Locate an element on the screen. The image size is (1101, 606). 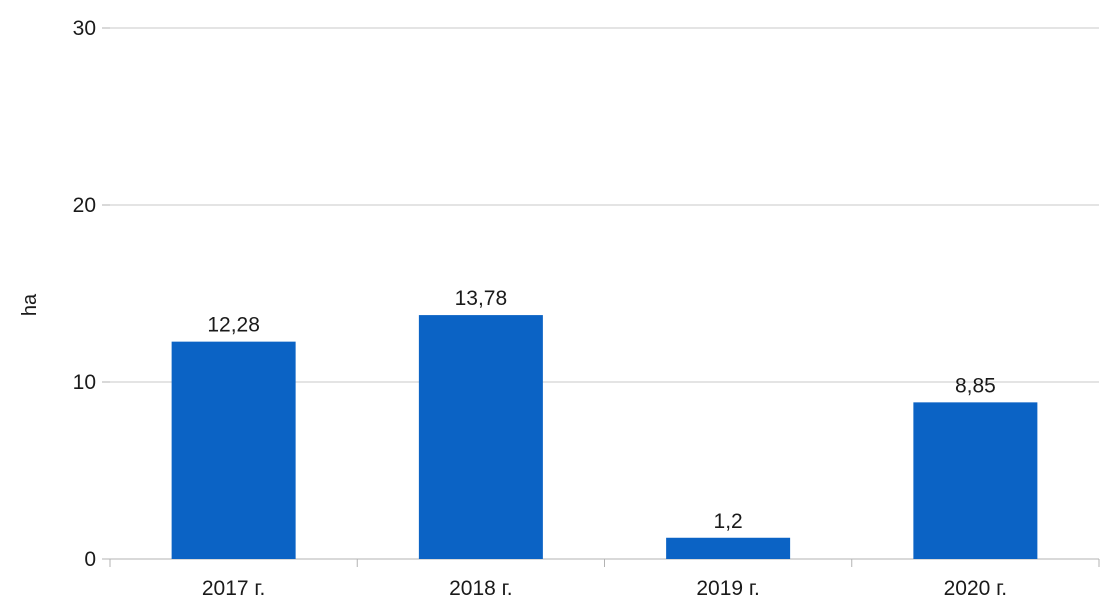
data-label: 1,2 is located at coordinates (728, 521).